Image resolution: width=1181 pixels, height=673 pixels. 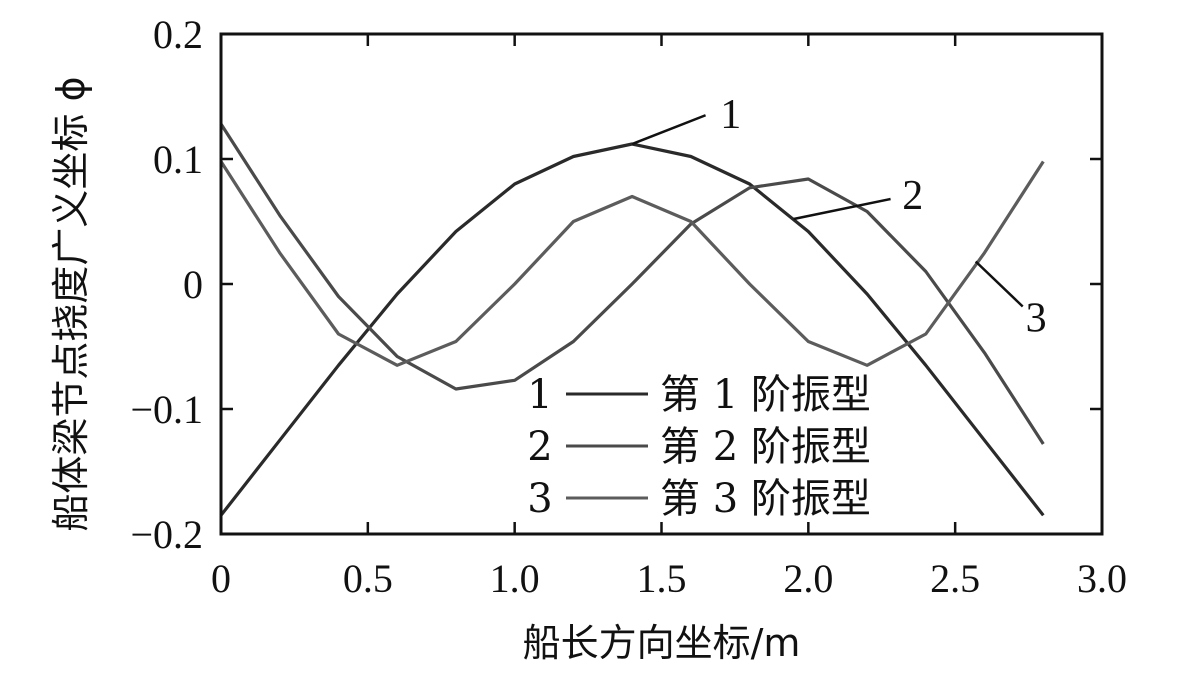 I want to click on x-tick-label: 0, so click(x=221, y=578).